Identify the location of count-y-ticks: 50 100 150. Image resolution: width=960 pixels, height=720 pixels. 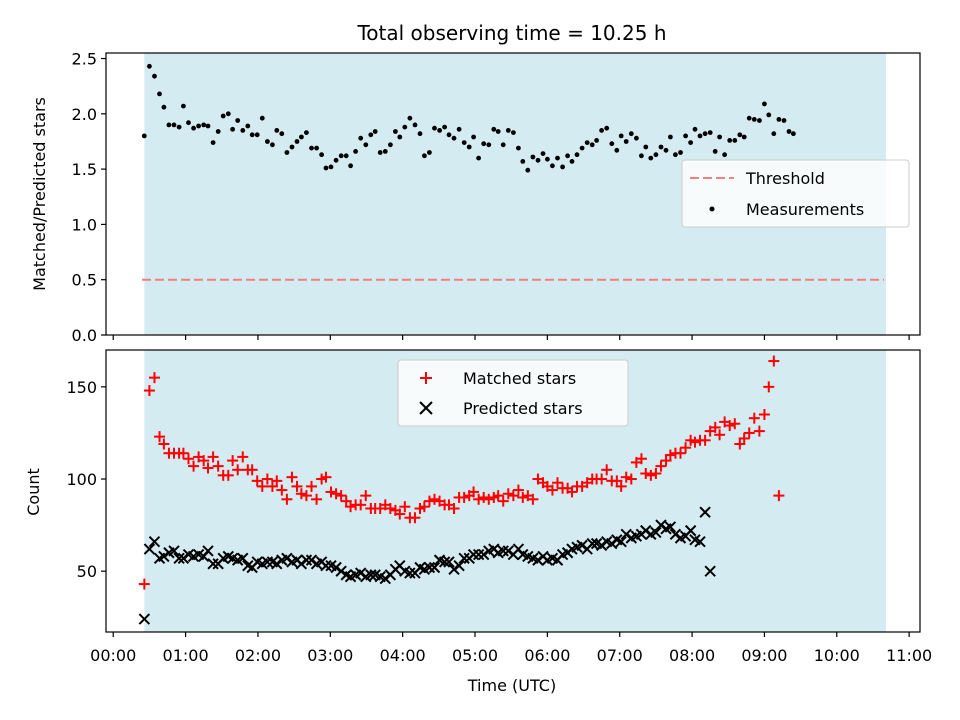
(86, 479).